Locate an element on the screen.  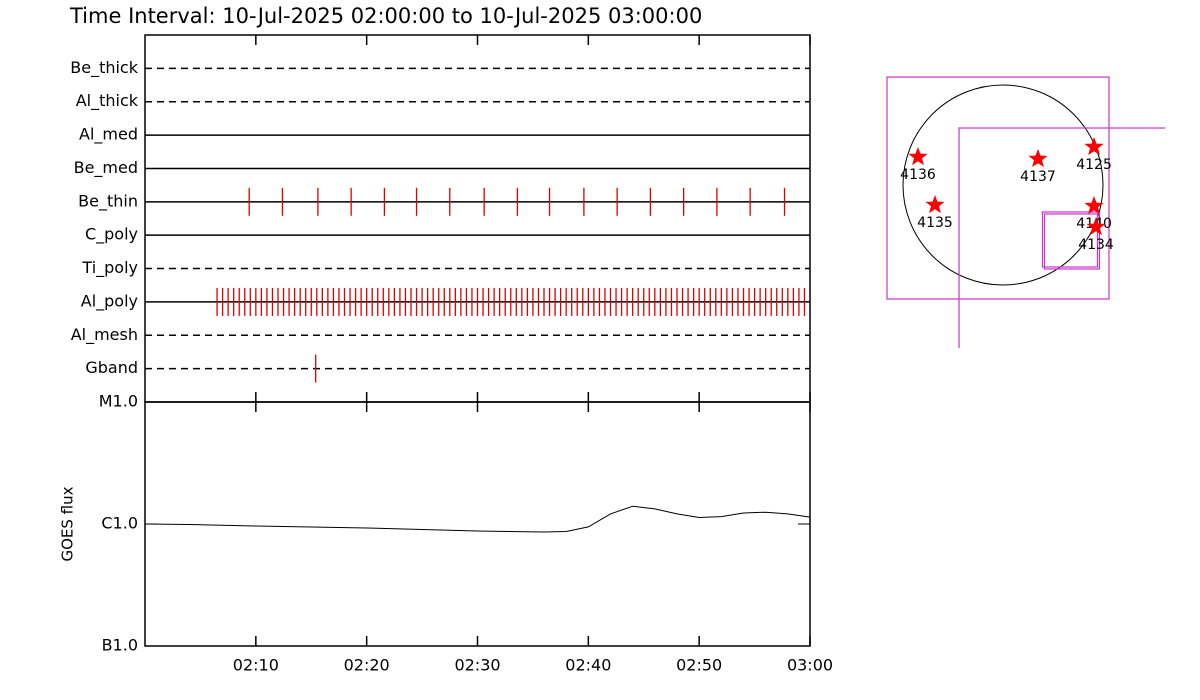
region-label: 4136 is located at coordinates (918, 175).